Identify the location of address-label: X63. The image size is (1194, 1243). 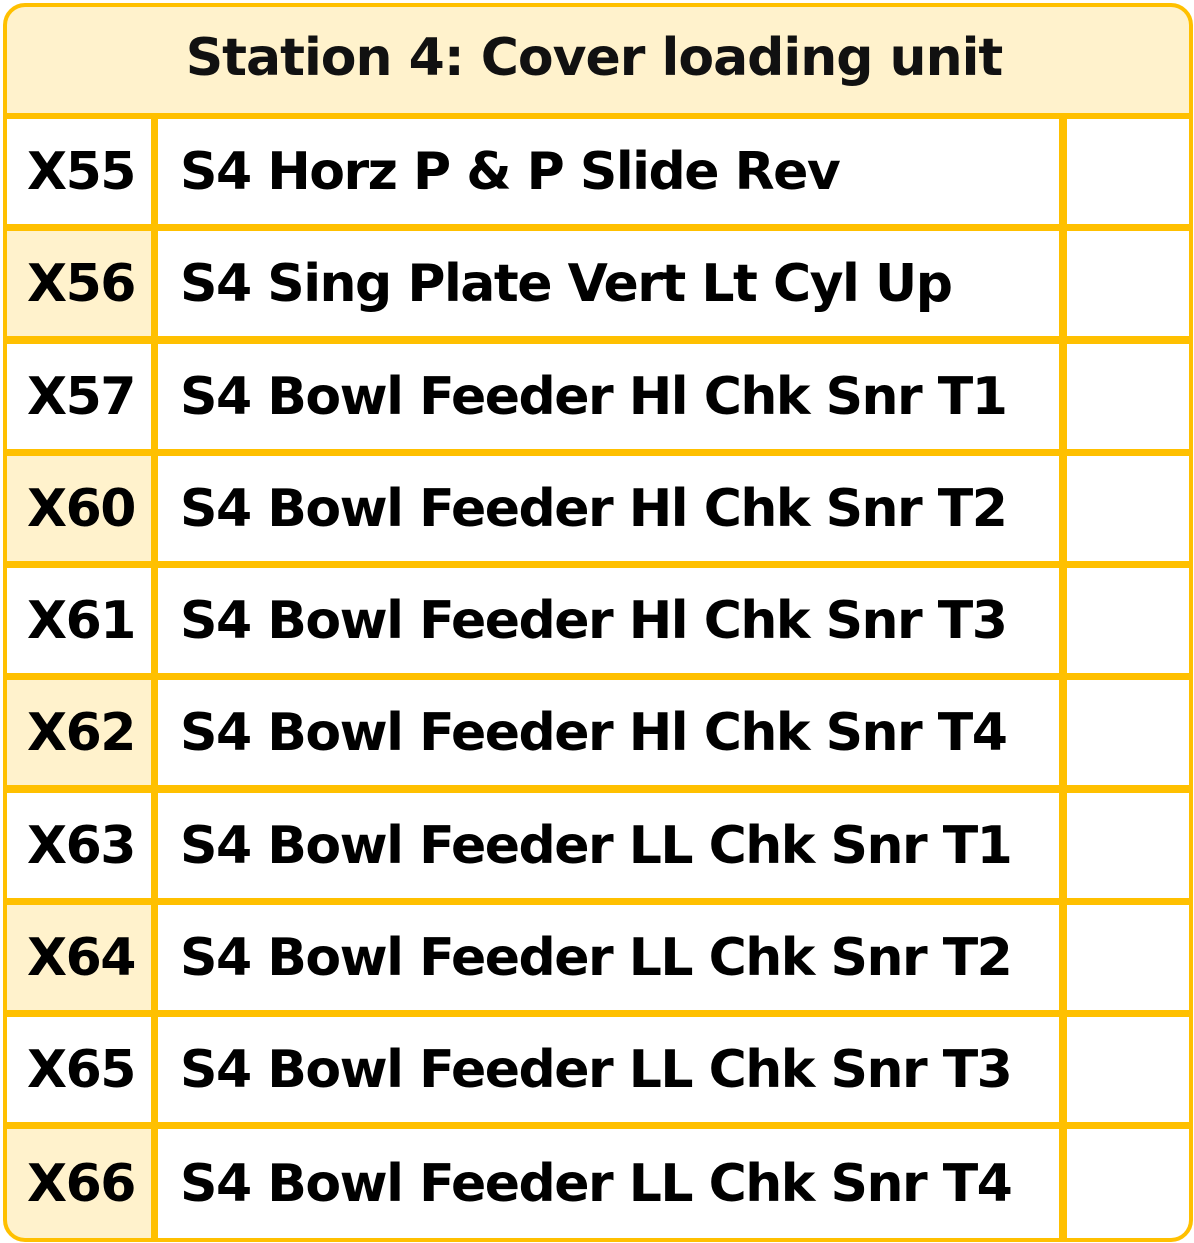
(81, 845).